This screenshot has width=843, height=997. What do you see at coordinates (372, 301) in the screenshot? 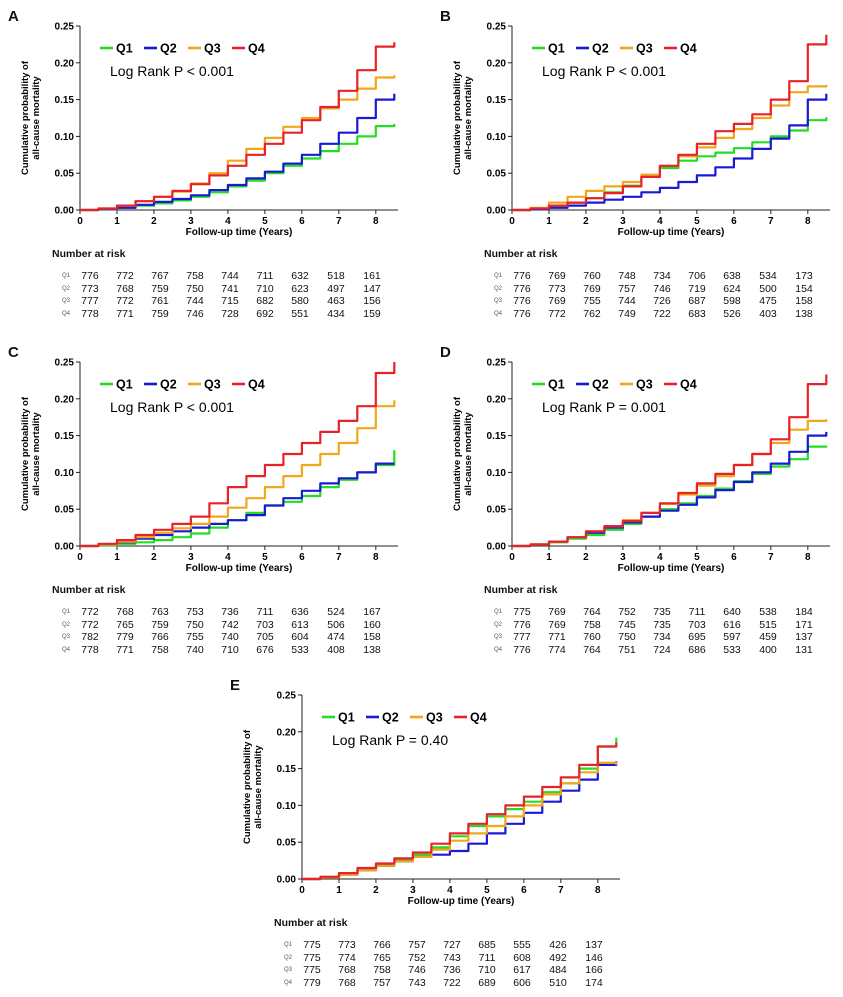
I see `risk-cell: 156` at bounding box center [372, 301].